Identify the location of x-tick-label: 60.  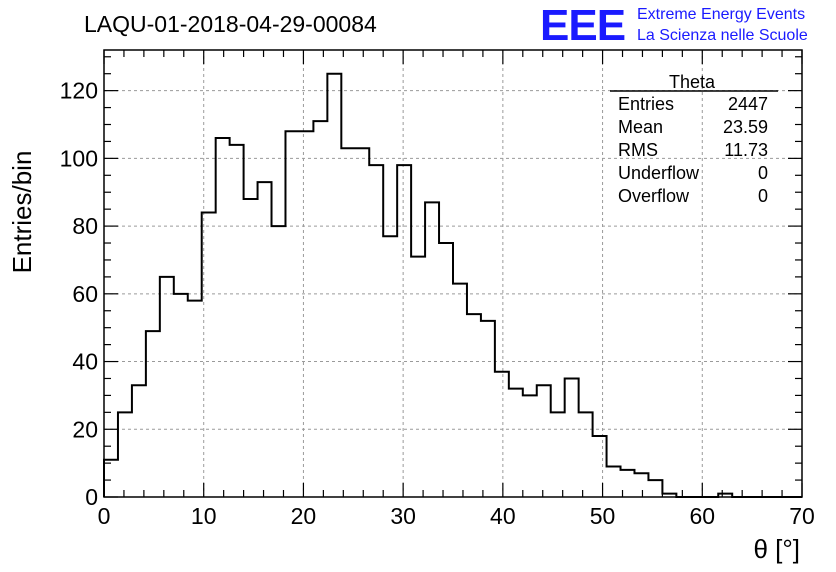
(702, 516).